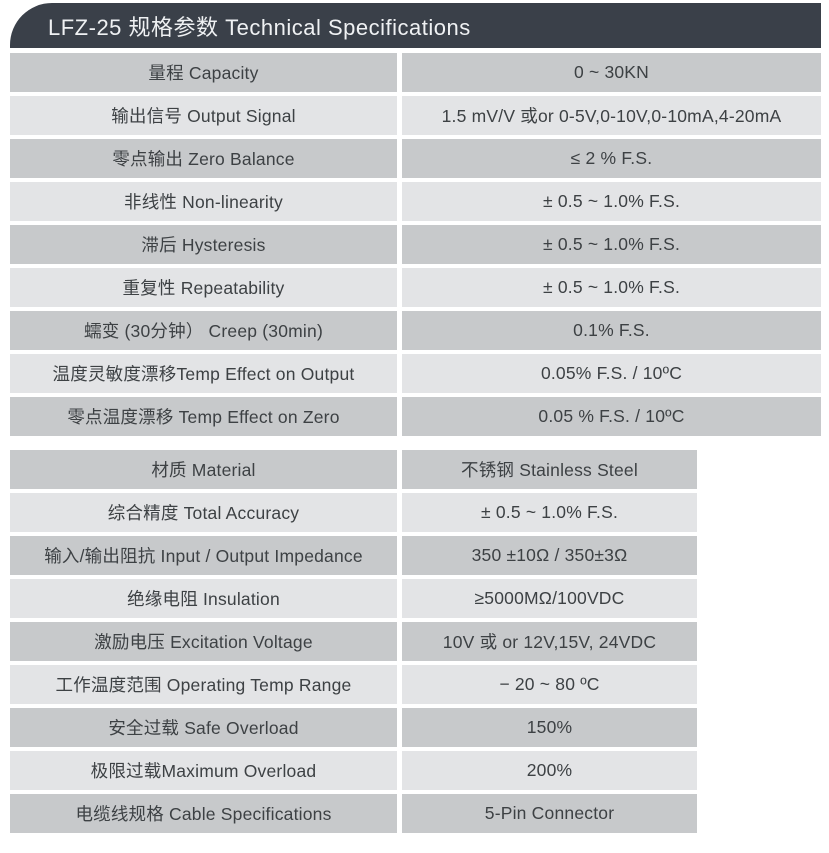  I want to click on table-row: 综合精度 Total Accuracy ± 0.5 ~ 1.0% F.S., so click(353, 512).